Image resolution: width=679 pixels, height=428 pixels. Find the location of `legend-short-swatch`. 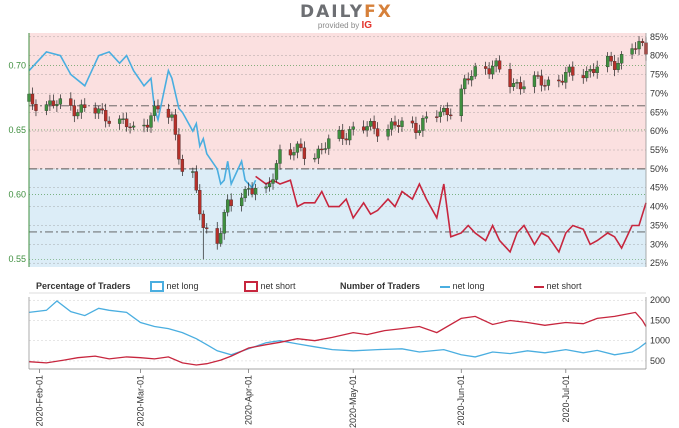

legend-short-swatch is located at coordinates (251, 287).